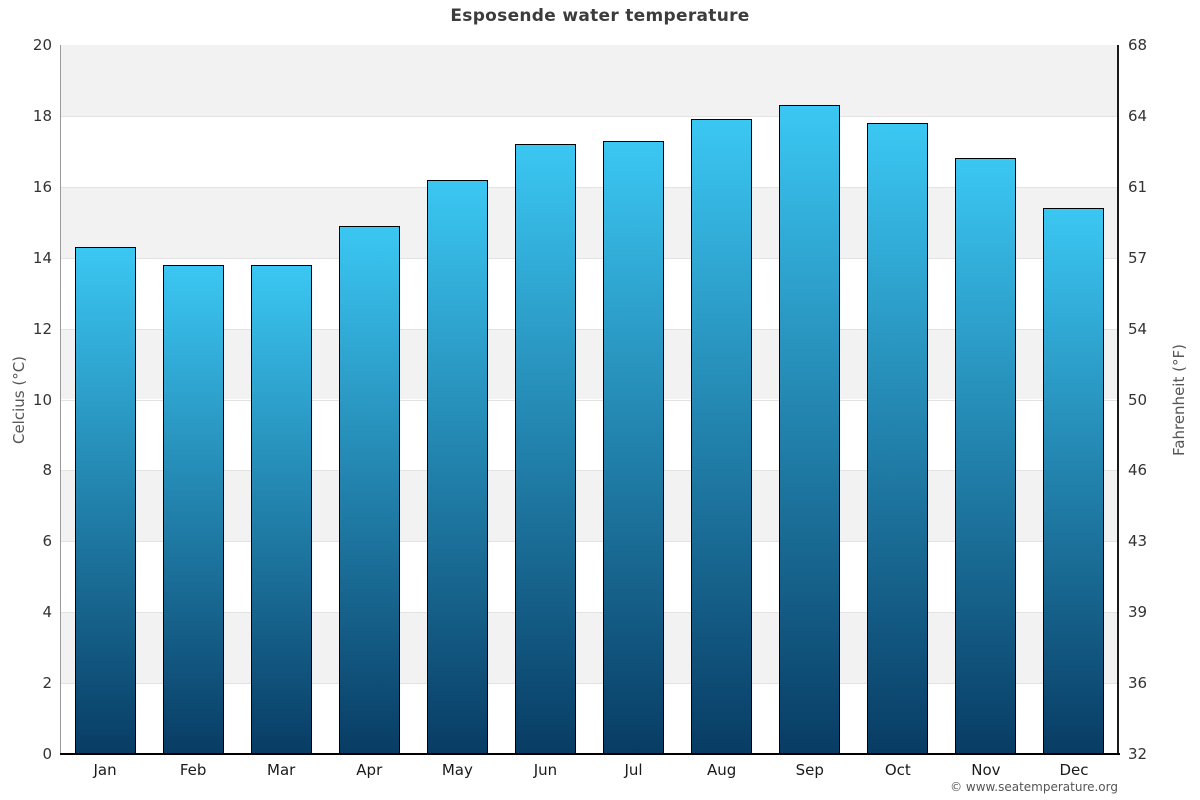 The height and width of the screenshot is (800, 1200). Describe the element at coordinates (986, 456) in the screenshot. I see `bar-nov` at that location.